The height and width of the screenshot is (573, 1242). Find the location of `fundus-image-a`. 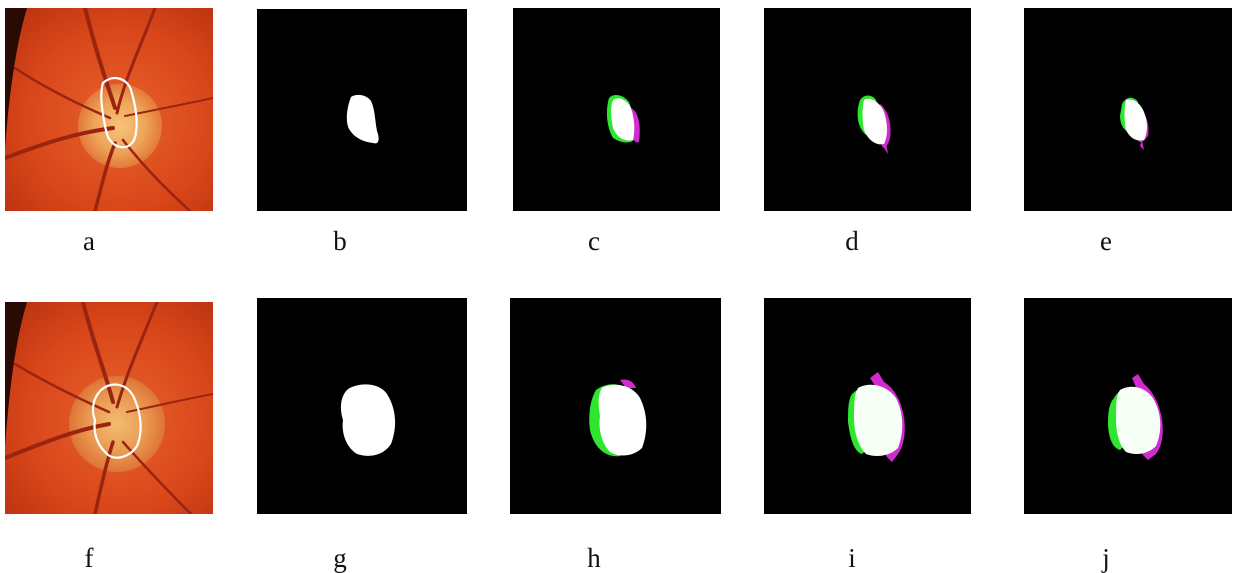

fundus-image-a is located at coordinates (109, 109).